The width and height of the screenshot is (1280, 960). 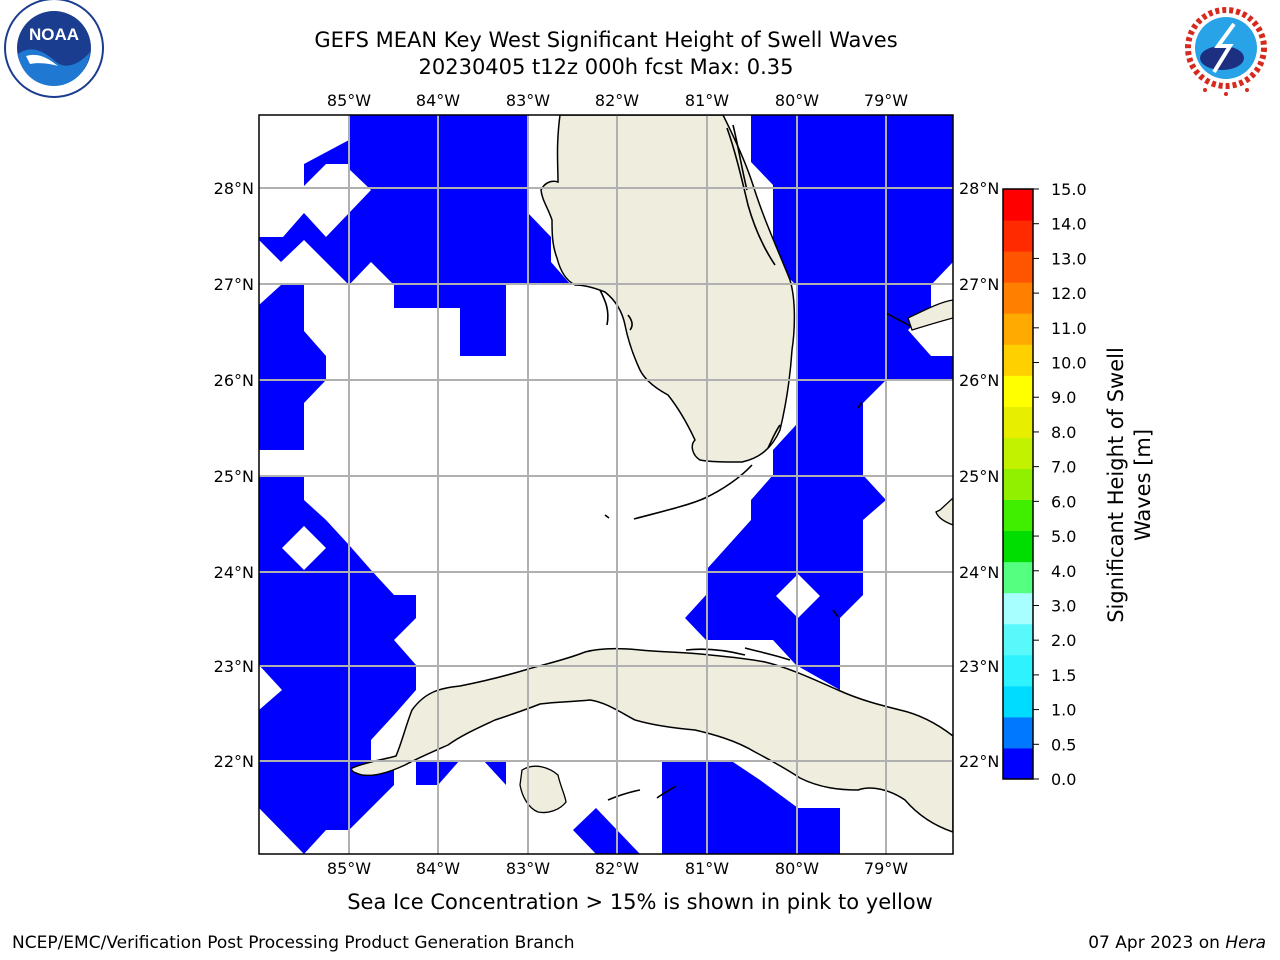 I want to click on colorbar-label-line2: Waves [m], so click(x=1143, y=485).